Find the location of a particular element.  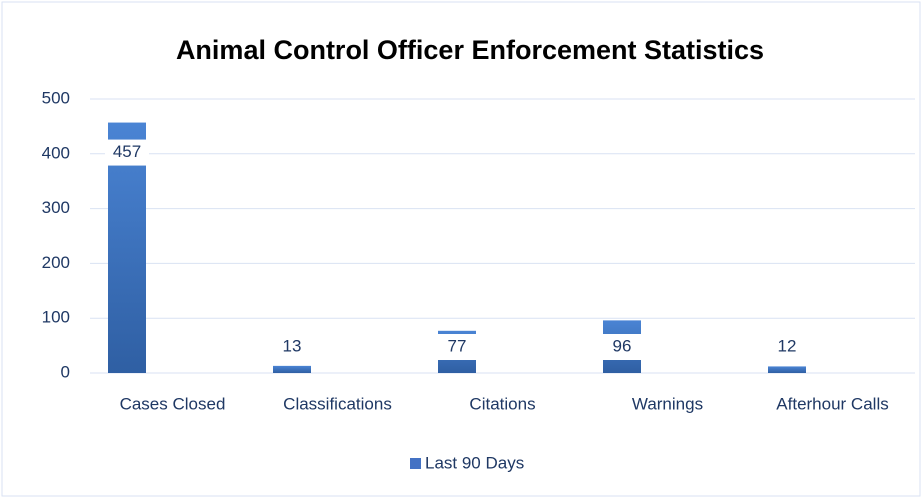

y-tick-label: 0 is located at coordinates (65, 371).